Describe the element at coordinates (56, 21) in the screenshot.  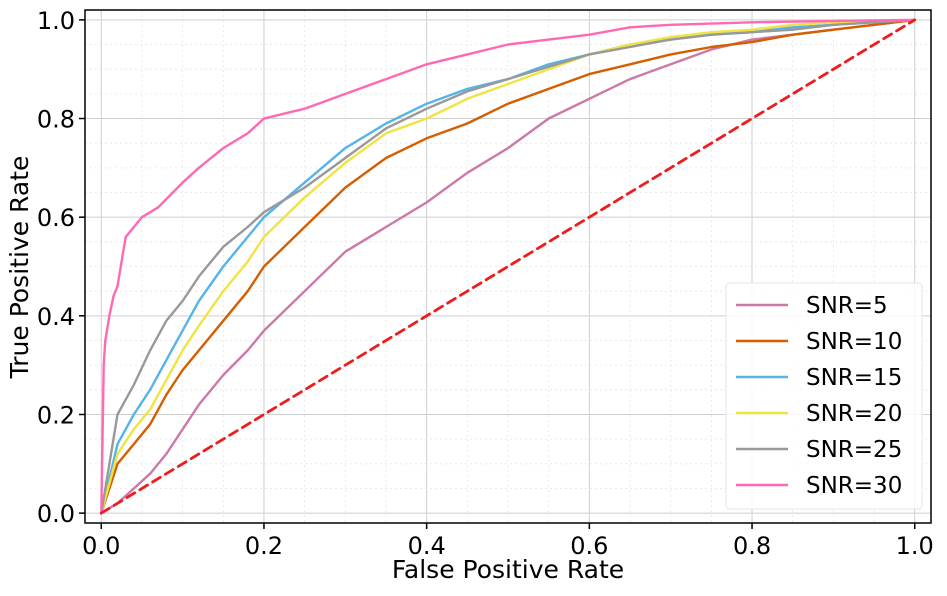
I see `y-tick-label: 1.0` at that location.